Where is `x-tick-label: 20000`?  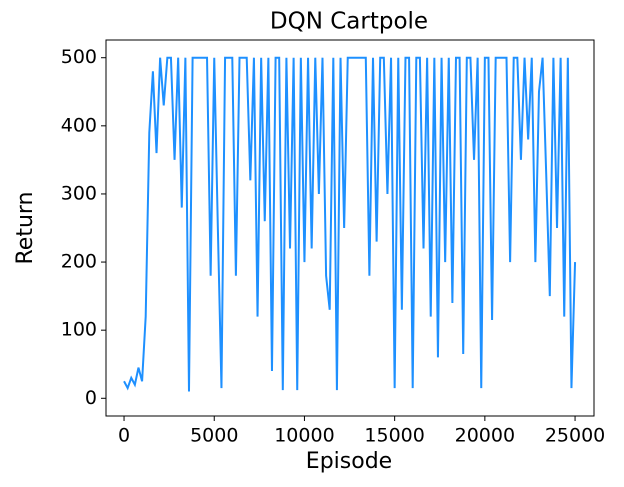 x-tick-label: 20000 is located at coordinates (485, 436).